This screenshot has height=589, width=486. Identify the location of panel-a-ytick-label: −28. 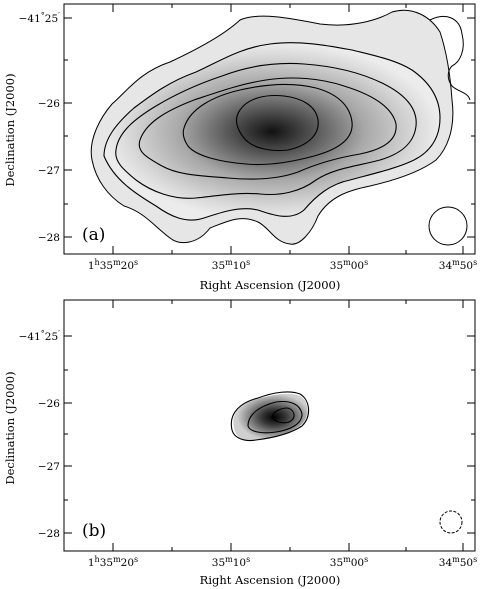
(49, 238).